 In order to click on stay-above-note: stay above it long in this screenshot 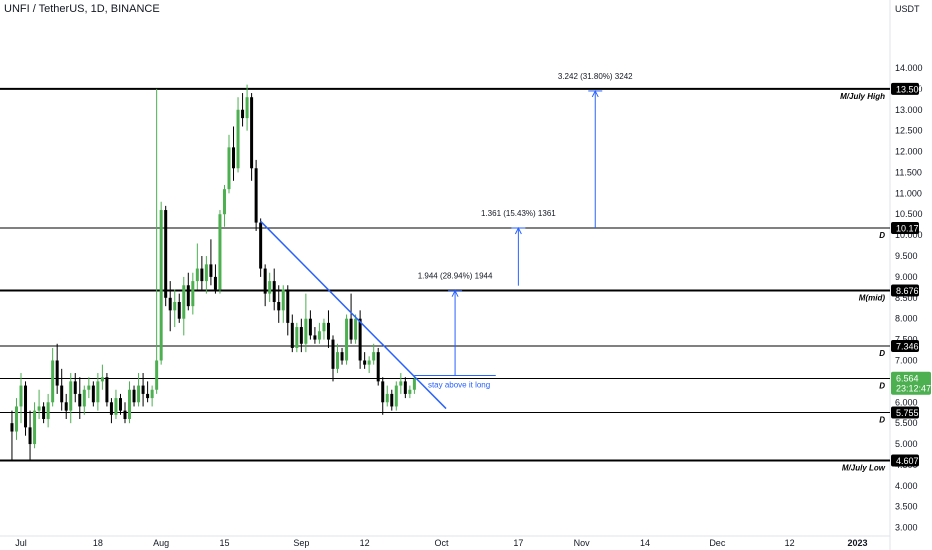, I will do `click(459, 385)`.